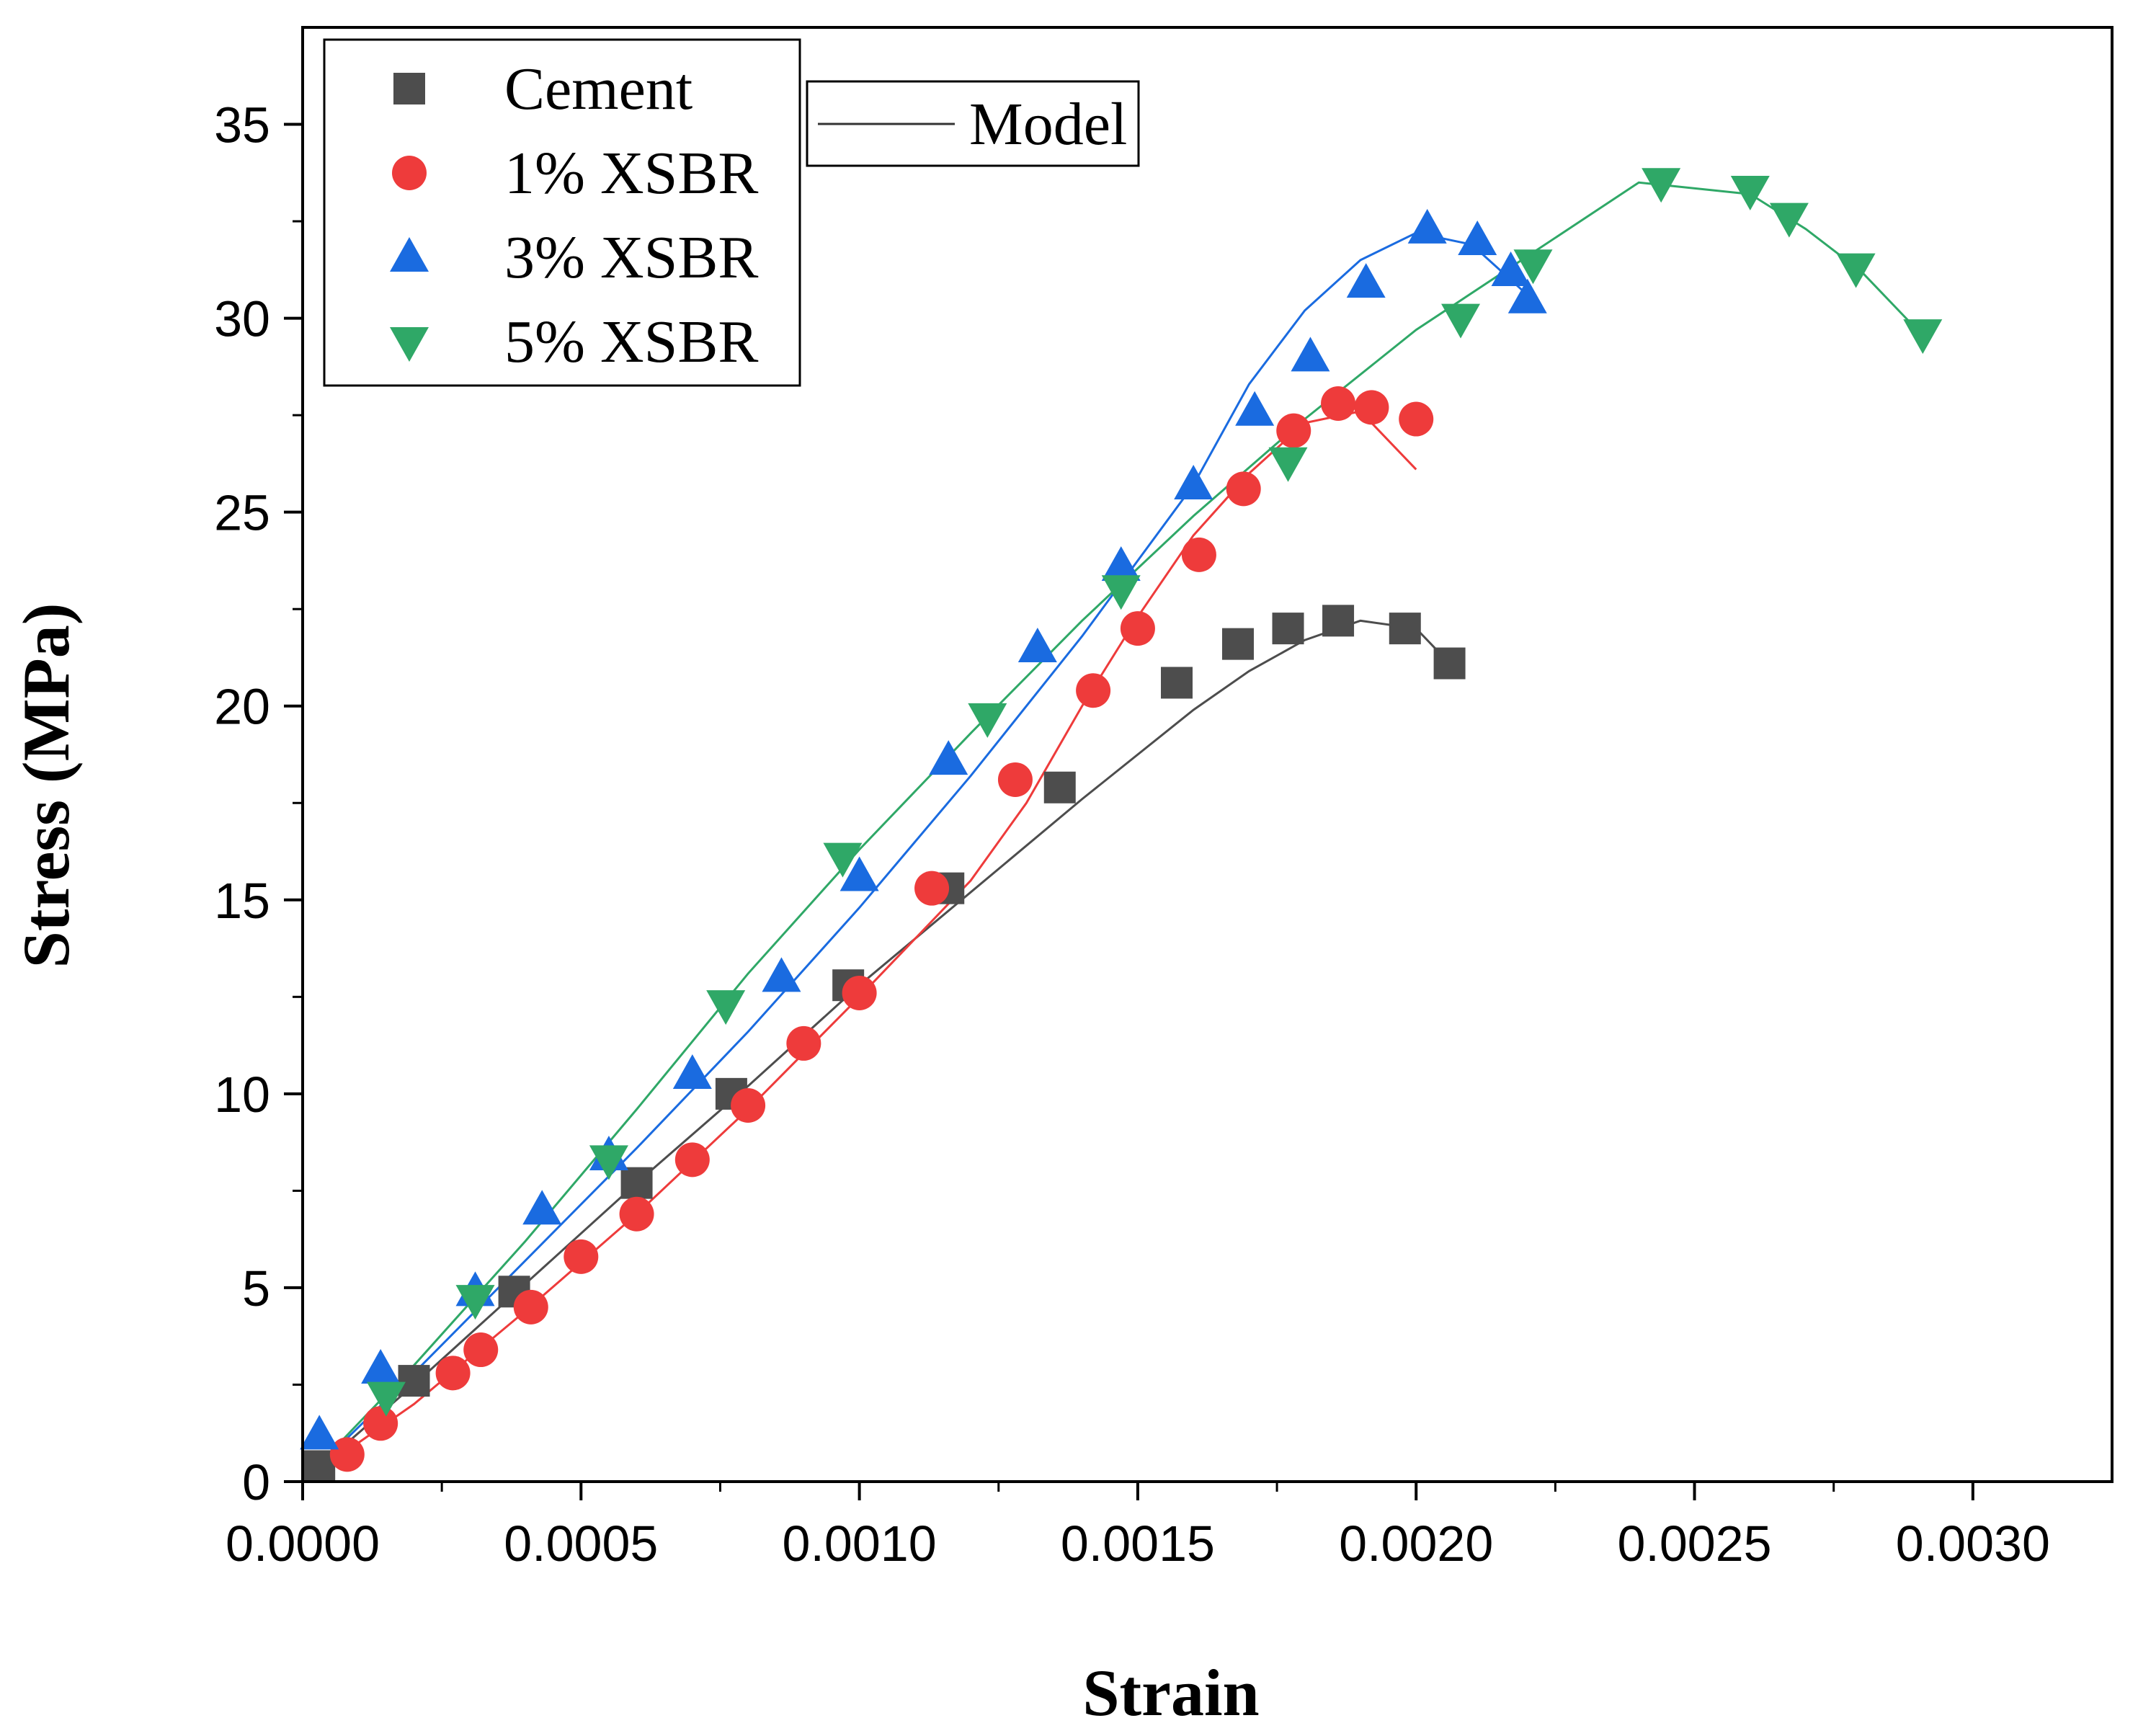 The width and height of the screenshot is (2138, 1736). What do you see at coordinates (242, 1095) in the screenshot?
I see `y-tick-label: 10` at bounding box center [242, 1095].